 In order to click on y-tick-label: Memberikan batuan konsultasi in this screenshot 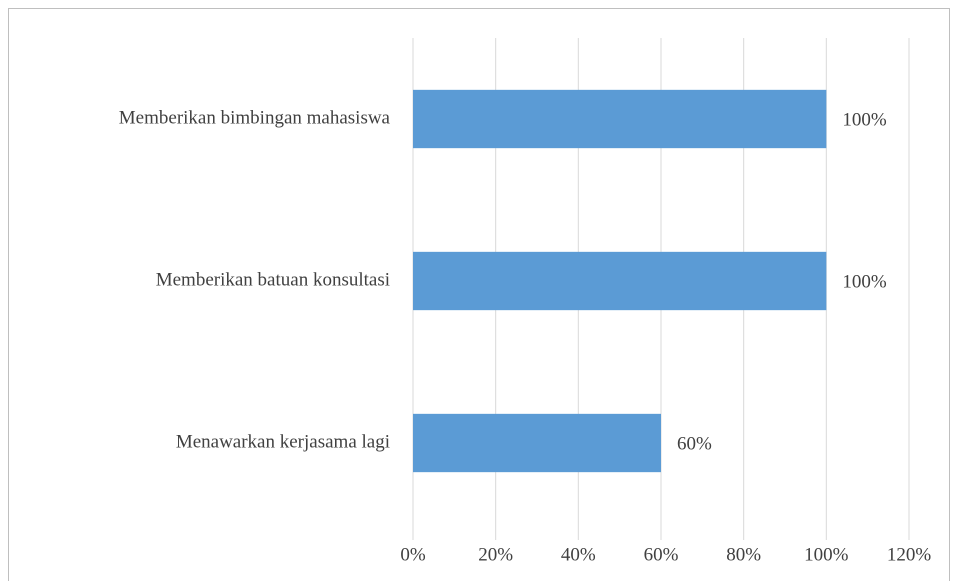, I will do `click(273, 279)`.